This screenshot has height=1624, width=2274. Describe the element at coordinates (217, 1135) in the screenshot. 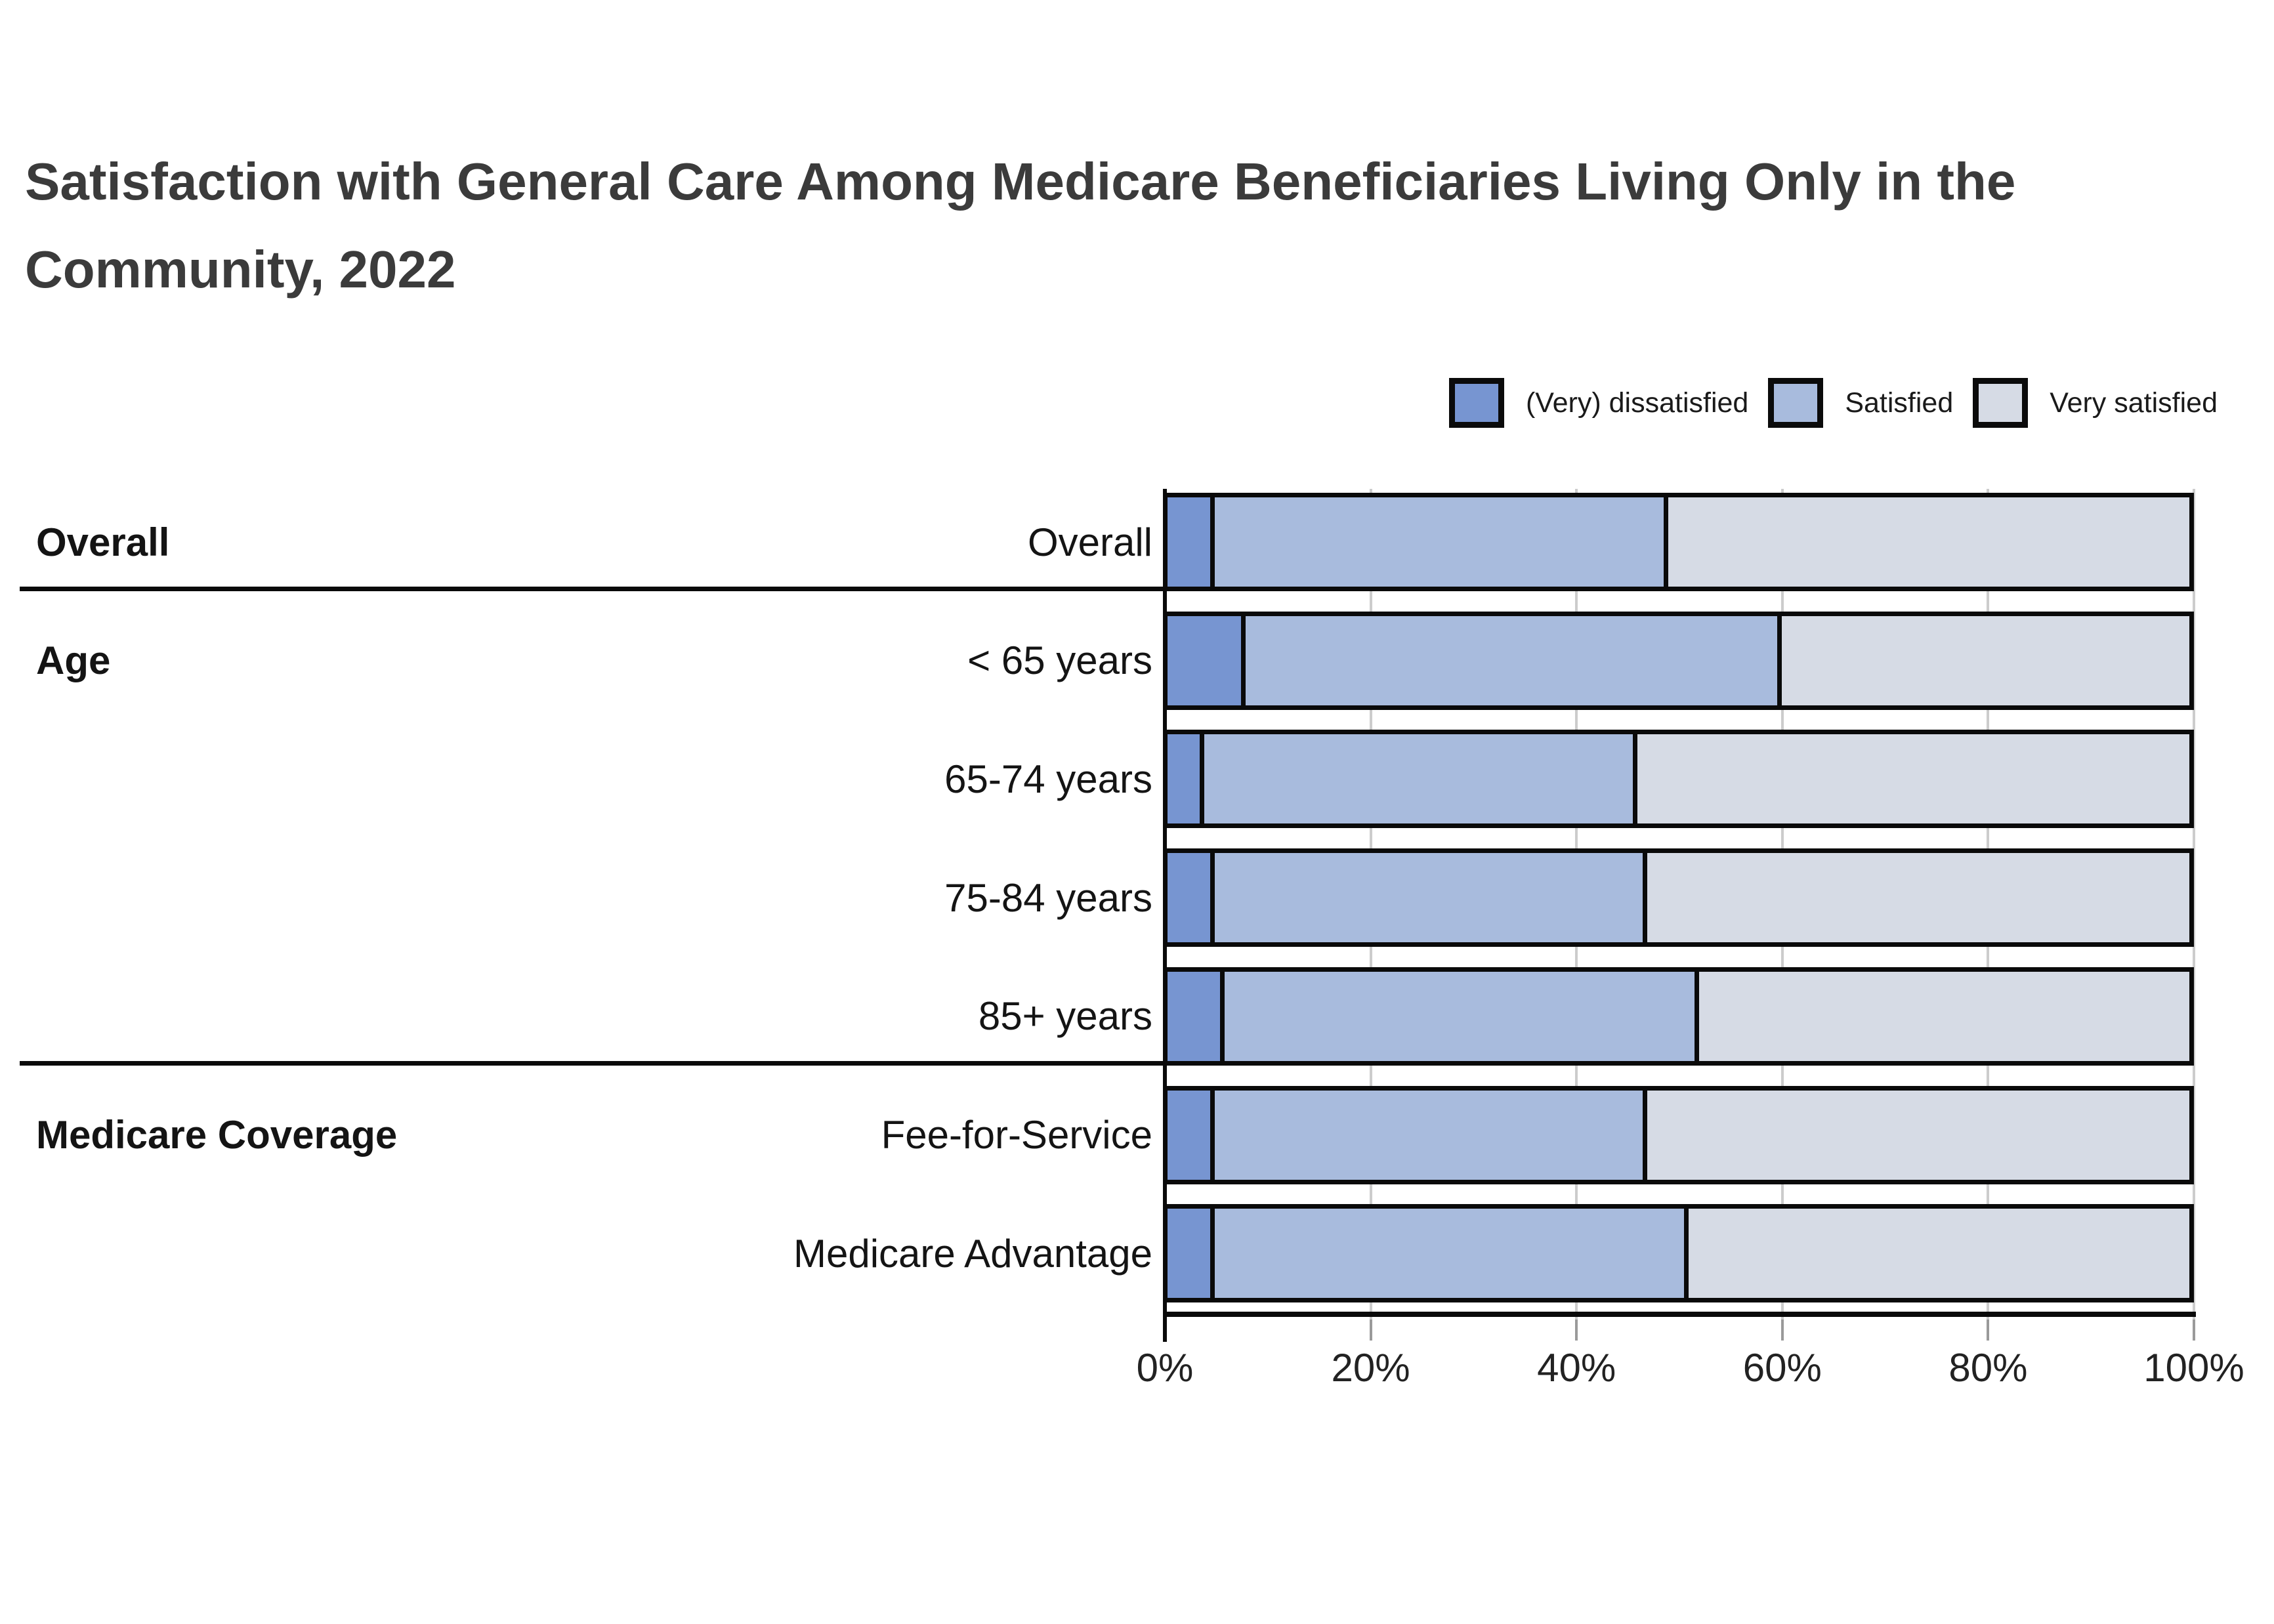

I see `group-label: Medicare Coverage` at that location.